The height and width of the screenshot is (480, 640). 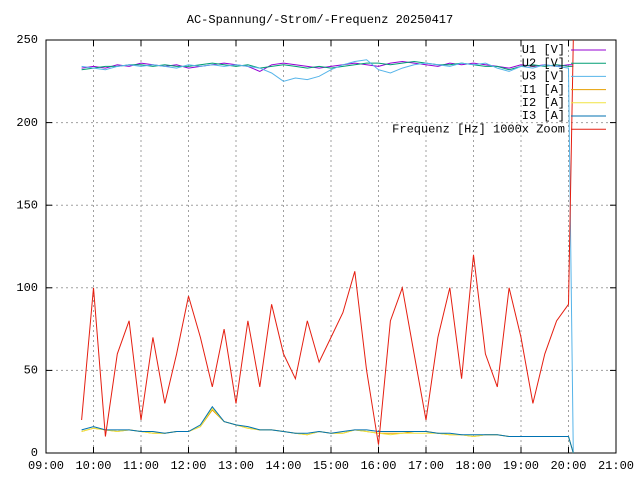 What do you see at coordinates (543, 90) in the screenshot?
I see `legend-label: I1 [A]` at bounding box center [543, 90].